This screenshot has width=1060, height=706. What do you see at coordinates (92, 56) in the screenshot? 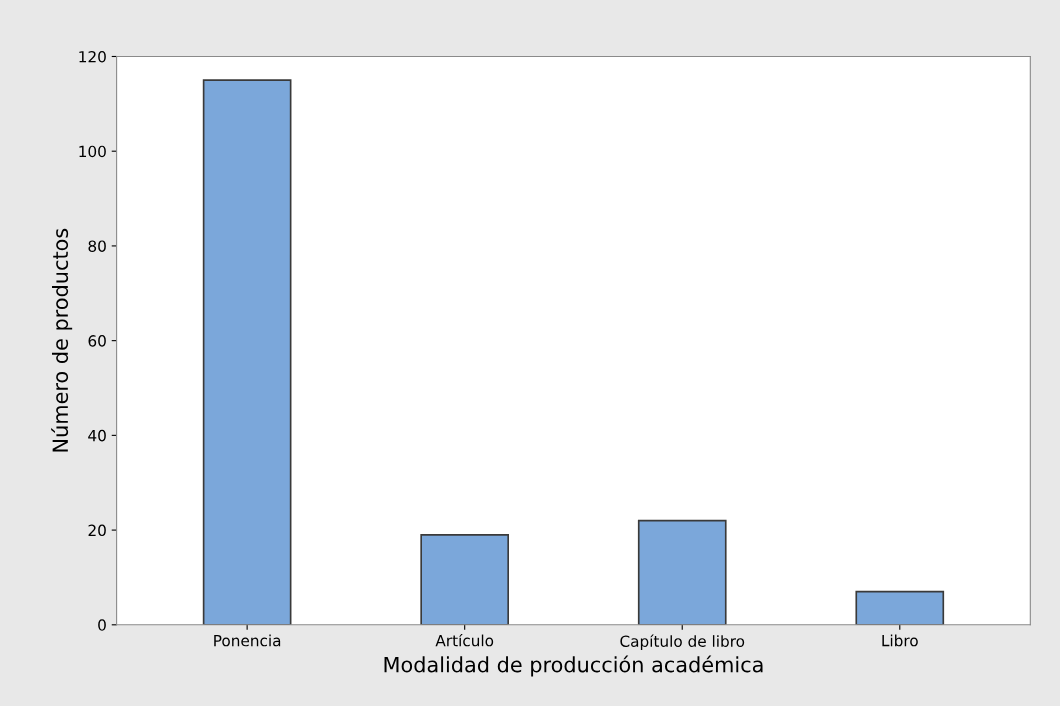
I see `y-tick-label: 120` at bounding box center [92, 56].